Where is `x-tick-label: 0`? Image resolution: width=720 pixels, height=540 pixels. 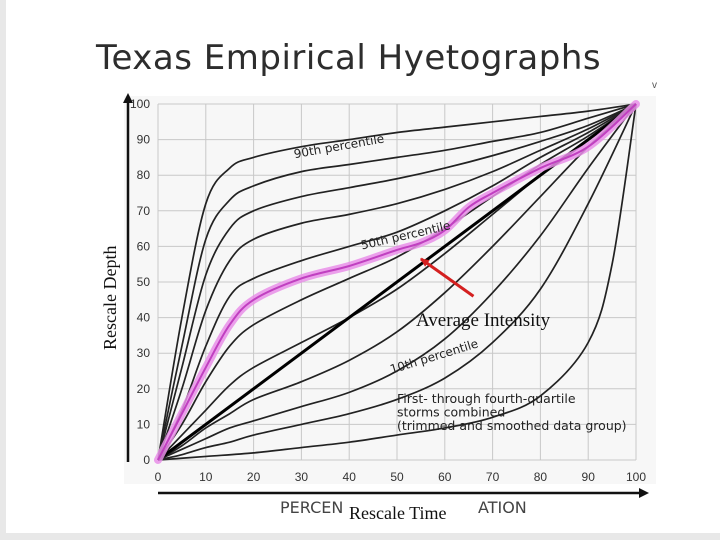 x-tick-label: 0 is located at coordinates (158, 477).